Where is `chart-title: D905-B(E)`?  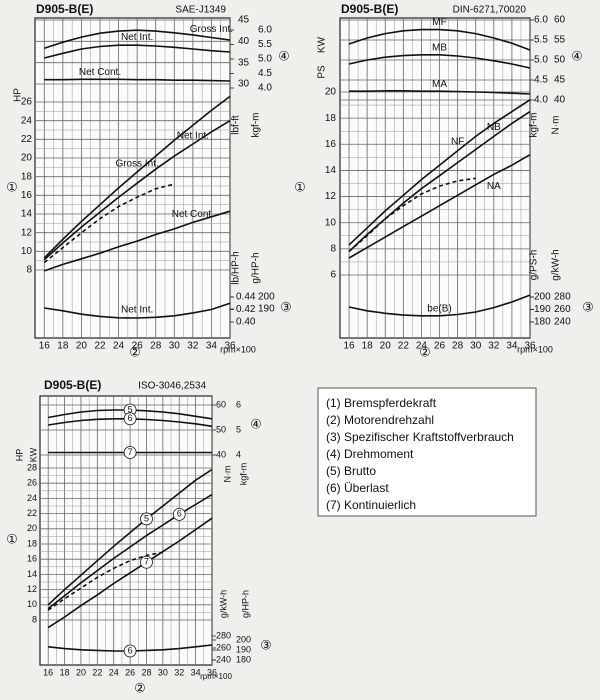 chart-title: D905-B(E) is located at coordinates (64, 9).